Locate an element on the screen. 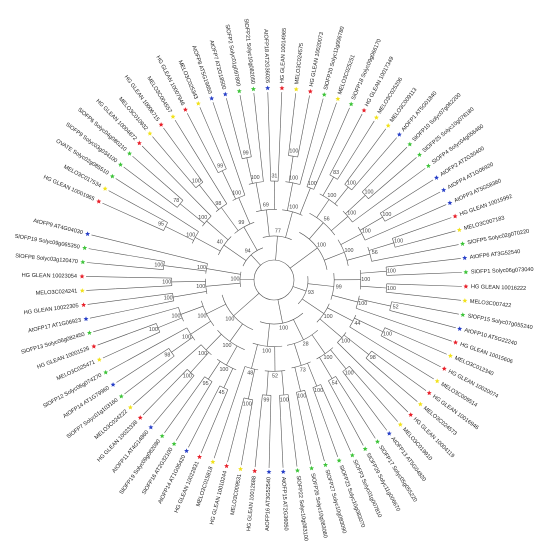 This screenshot has height=550, width=547. yellow-star-marker is located at coordinates (213, 462).